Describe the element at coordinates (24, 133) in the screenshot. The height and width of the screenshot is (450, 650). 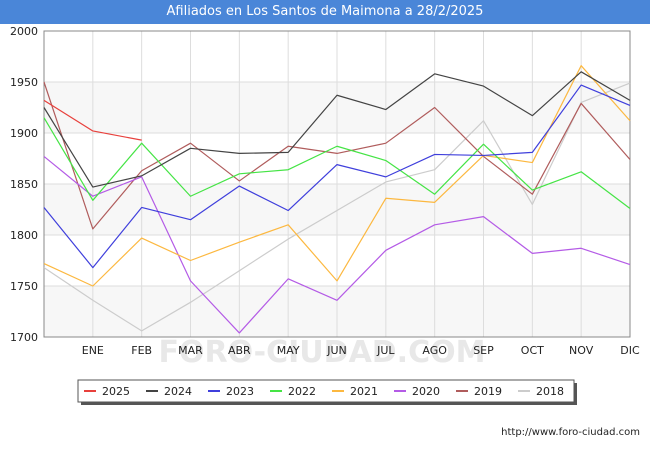
I see `y-tick-label: 1900` at that location.